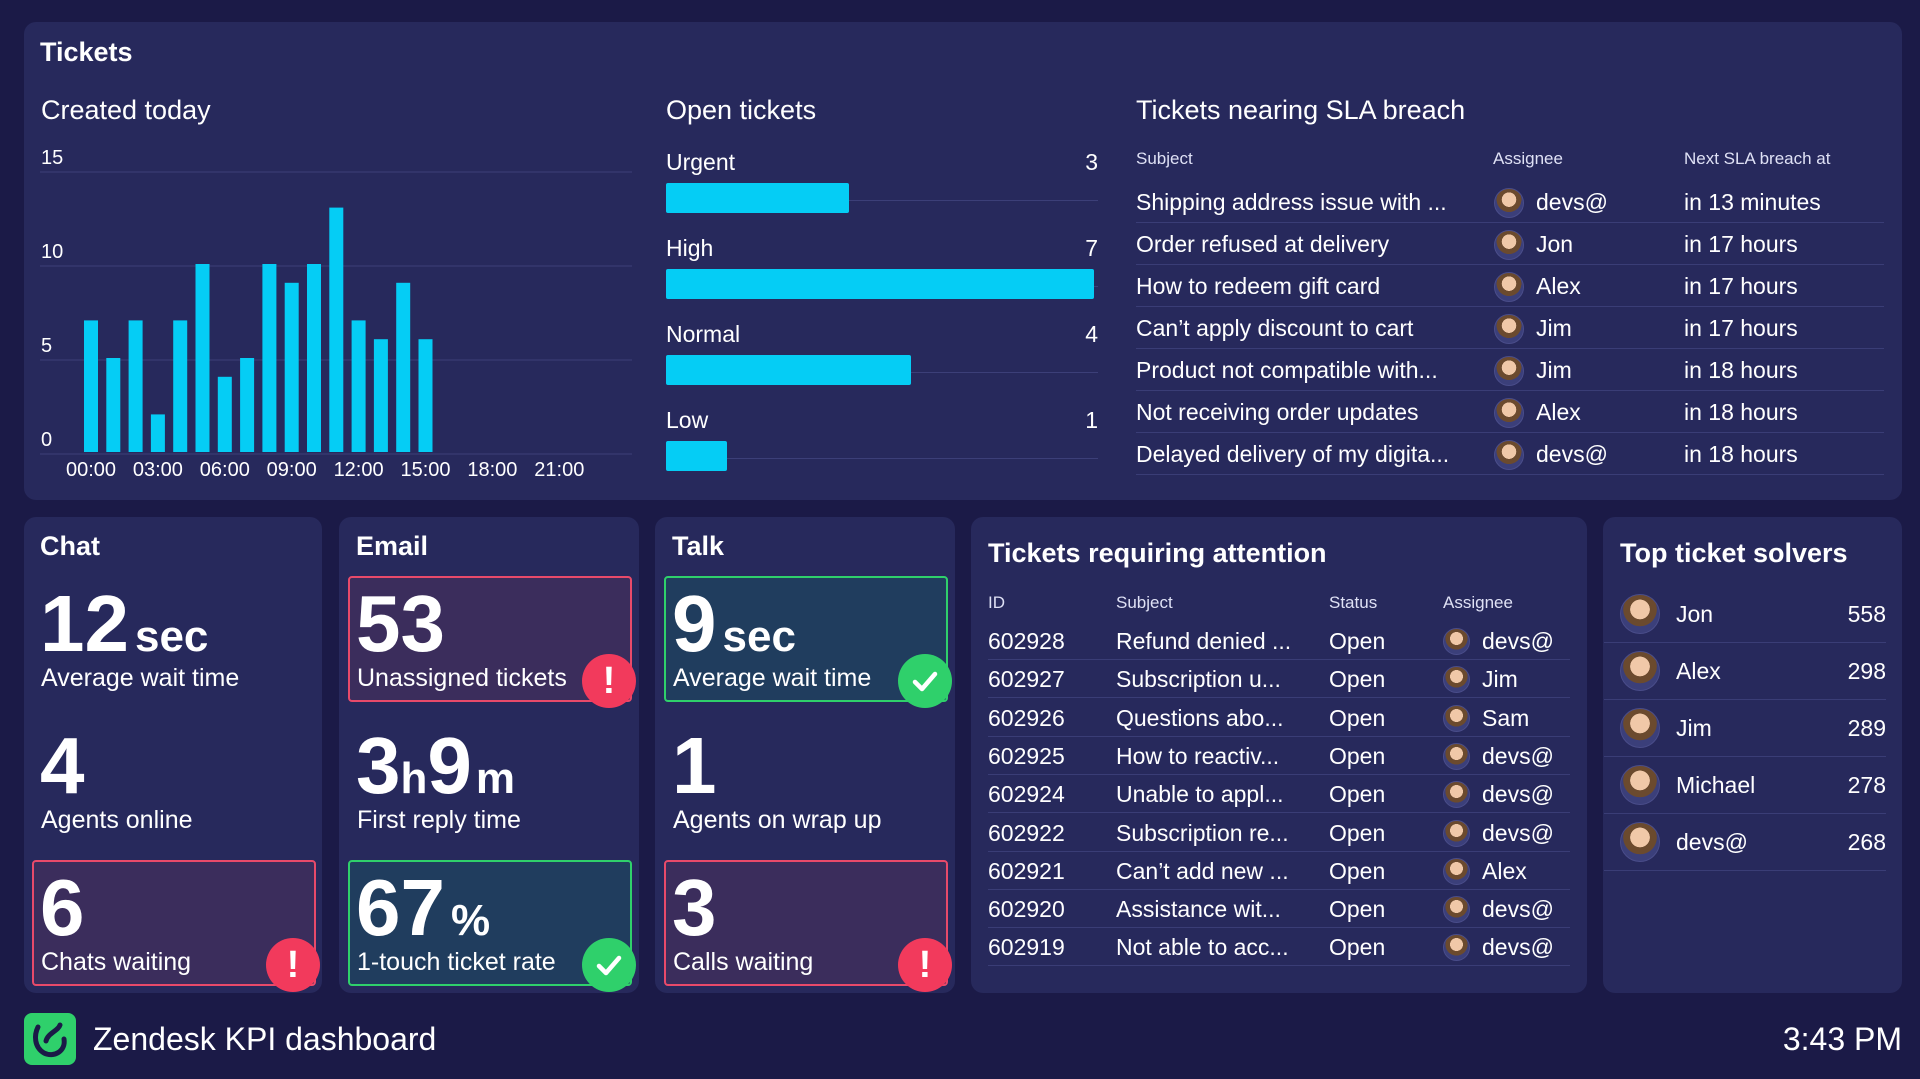 The width and height of the screenshot is (1920, 1079). What do you see at coordinates (1258, 286) in the screenshot?
I see `sla-subject: How to redeem gift card` at bounding box center [1258, 286].